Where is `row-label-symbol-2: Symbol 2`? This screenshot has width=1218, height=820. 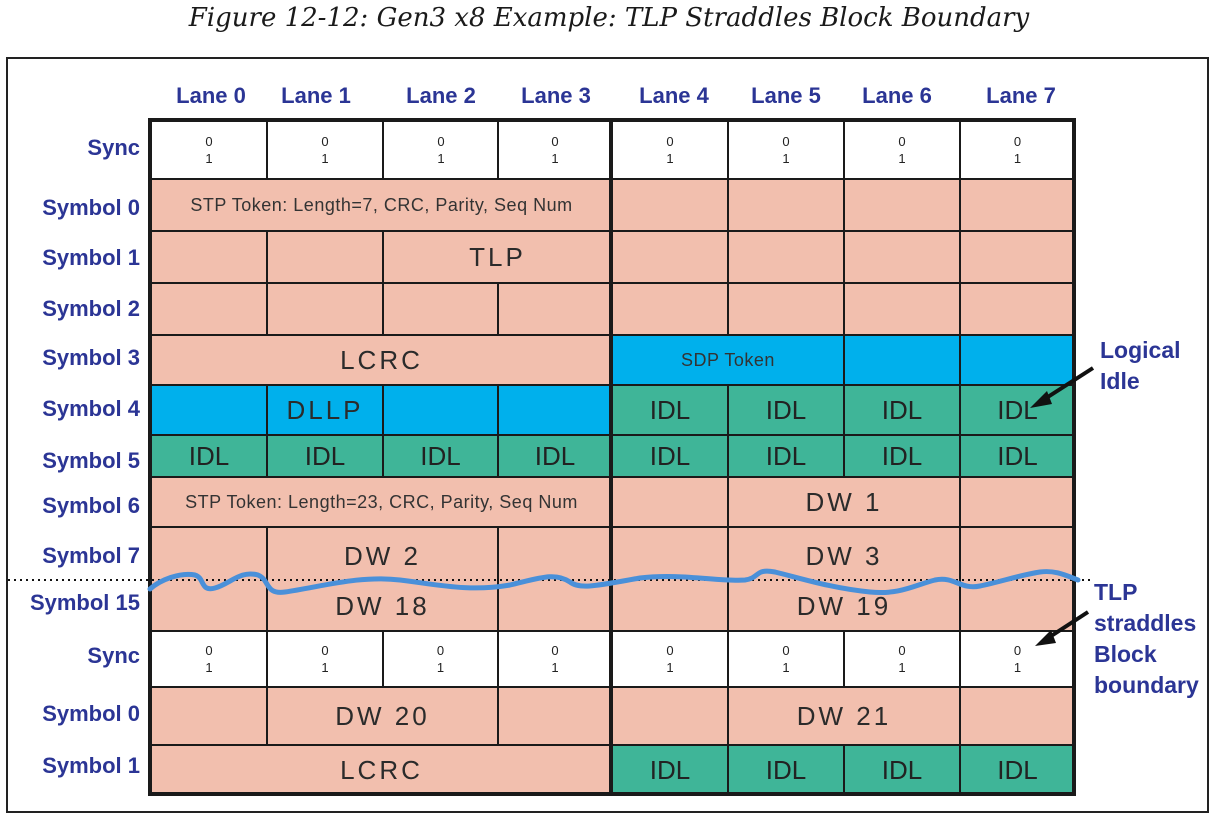 row-label-symbol-2: Symbol 2 is located at coordinates (91, 308).